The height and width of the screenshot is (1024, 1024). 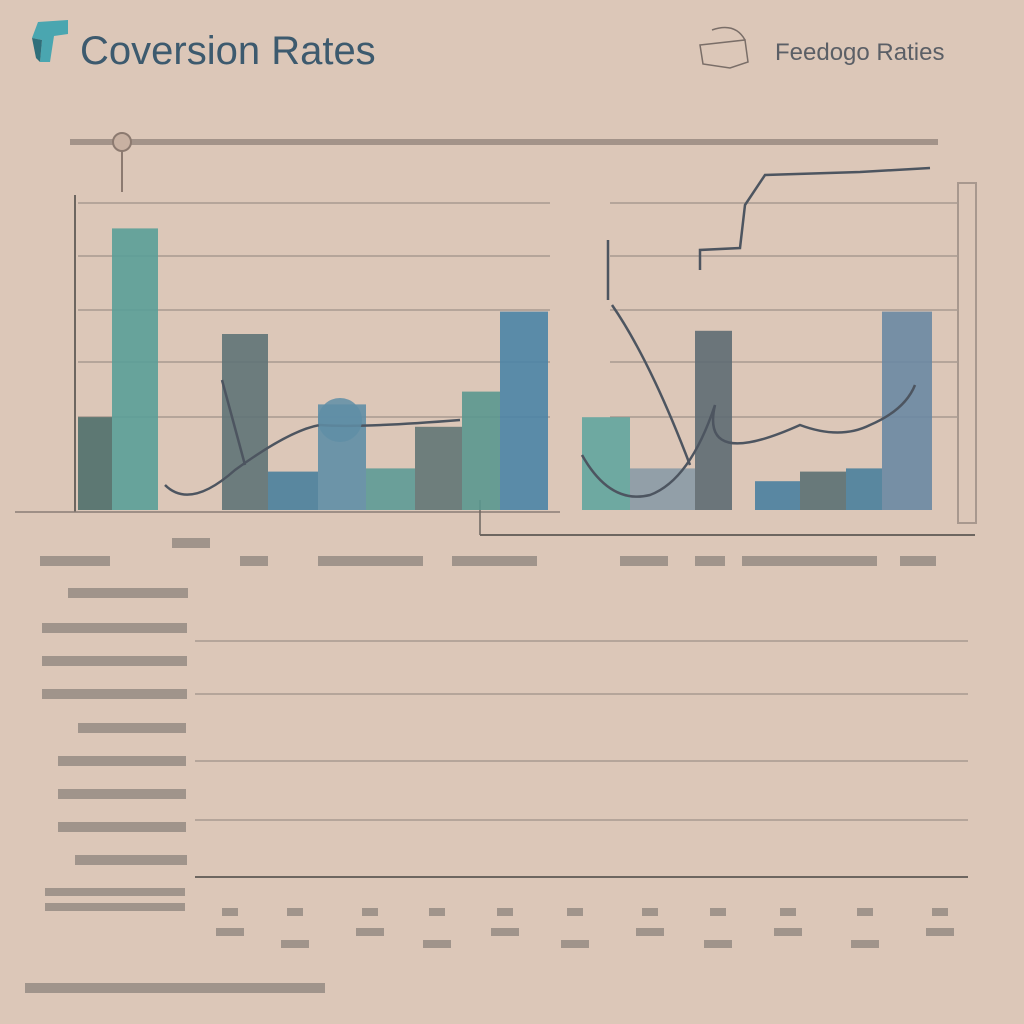 What do you see at coordinates (724, 47) in the screenshot?
I see `brand-icon` at bounding box center [724, 47].